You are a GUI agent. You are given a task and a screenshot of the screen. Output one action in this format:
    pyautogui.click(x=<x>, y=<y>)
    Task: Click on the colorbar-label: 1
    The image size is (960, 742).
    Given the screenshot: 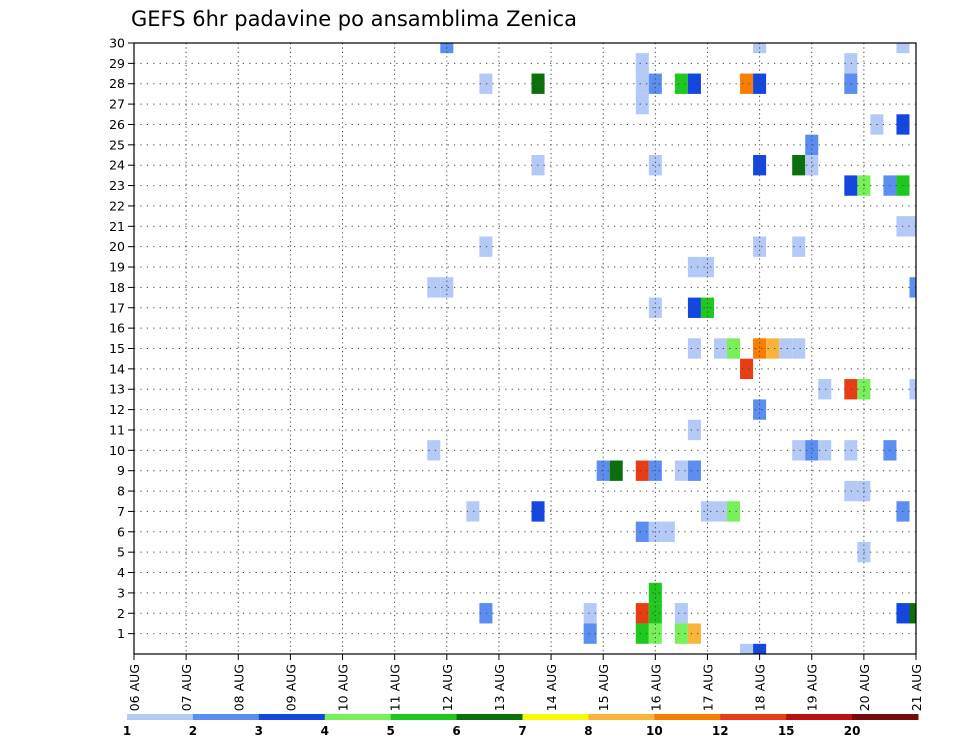 What is the action you would take?
    pyautogui.click(x=127, y=731)
    